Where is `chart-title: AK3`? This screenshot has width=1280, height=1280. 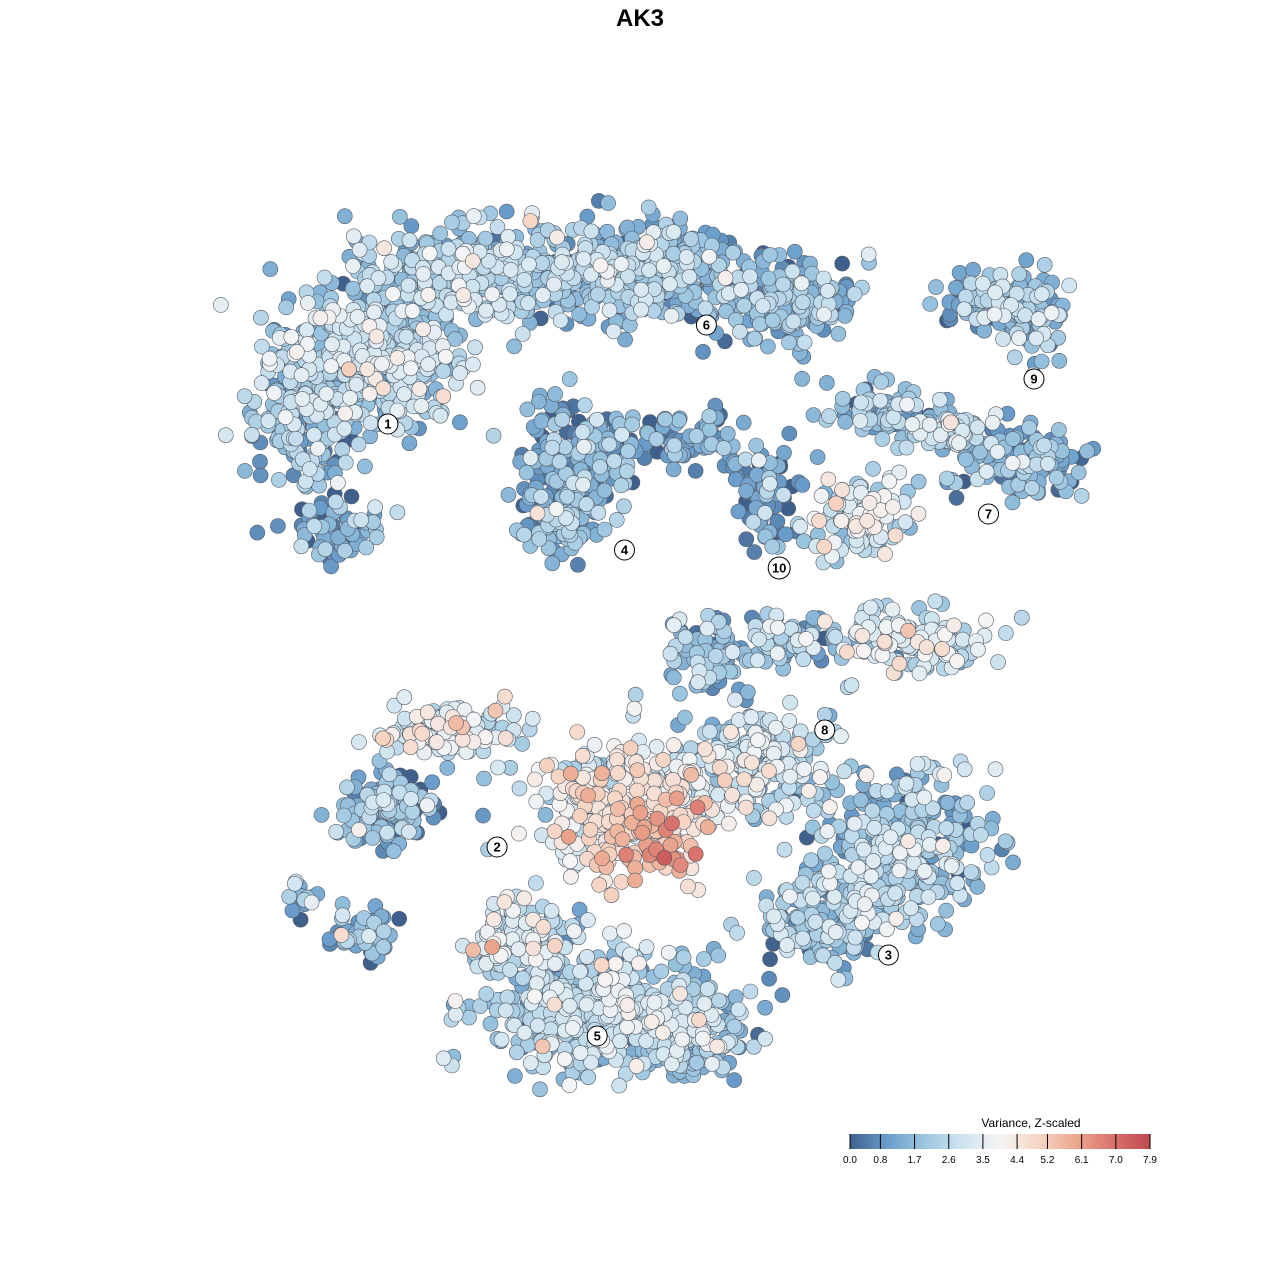 chart-title: AK3 is located at coordinates (640, 18).